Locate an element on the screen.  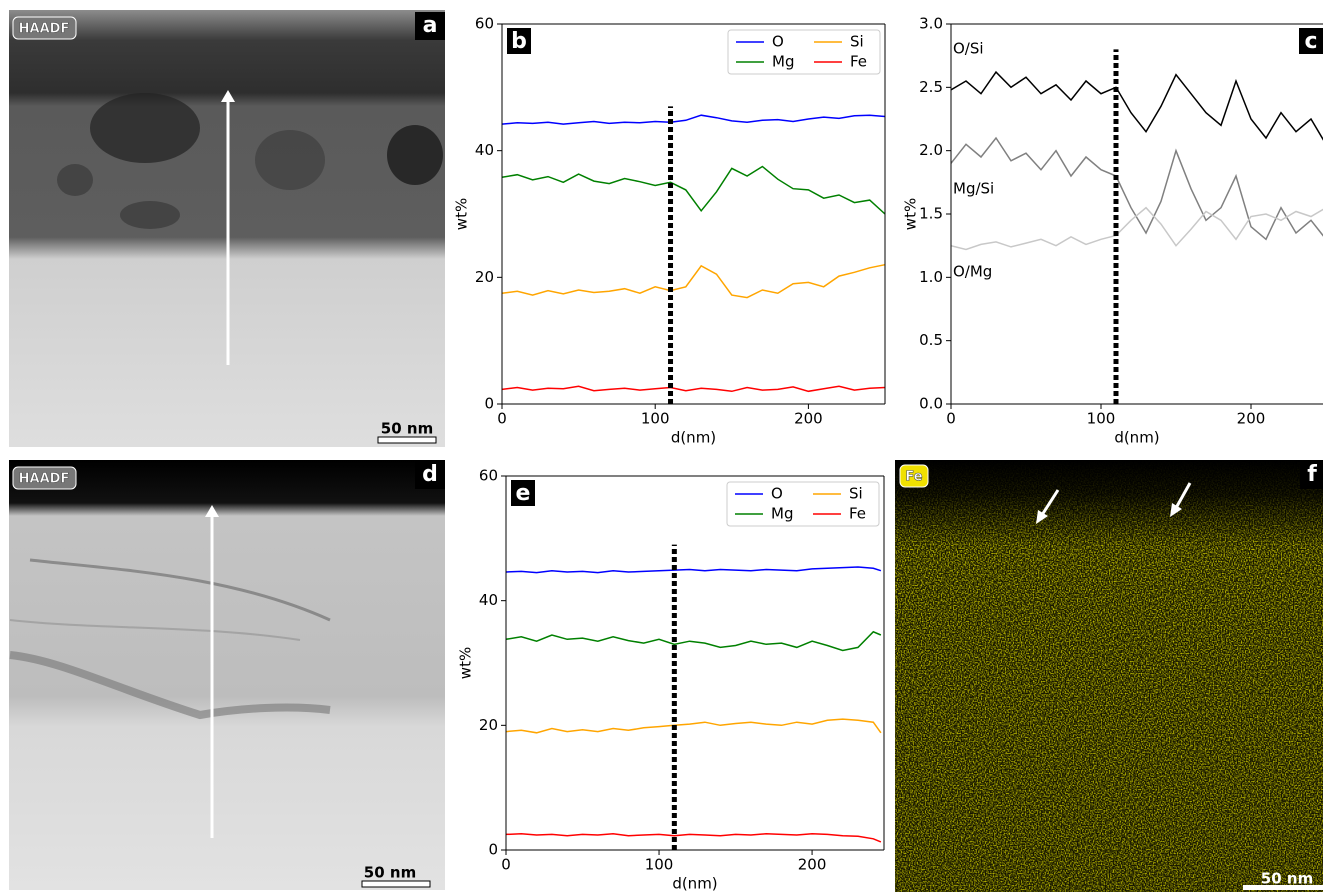
panel-label: f is located at coordinates (1312, 474).